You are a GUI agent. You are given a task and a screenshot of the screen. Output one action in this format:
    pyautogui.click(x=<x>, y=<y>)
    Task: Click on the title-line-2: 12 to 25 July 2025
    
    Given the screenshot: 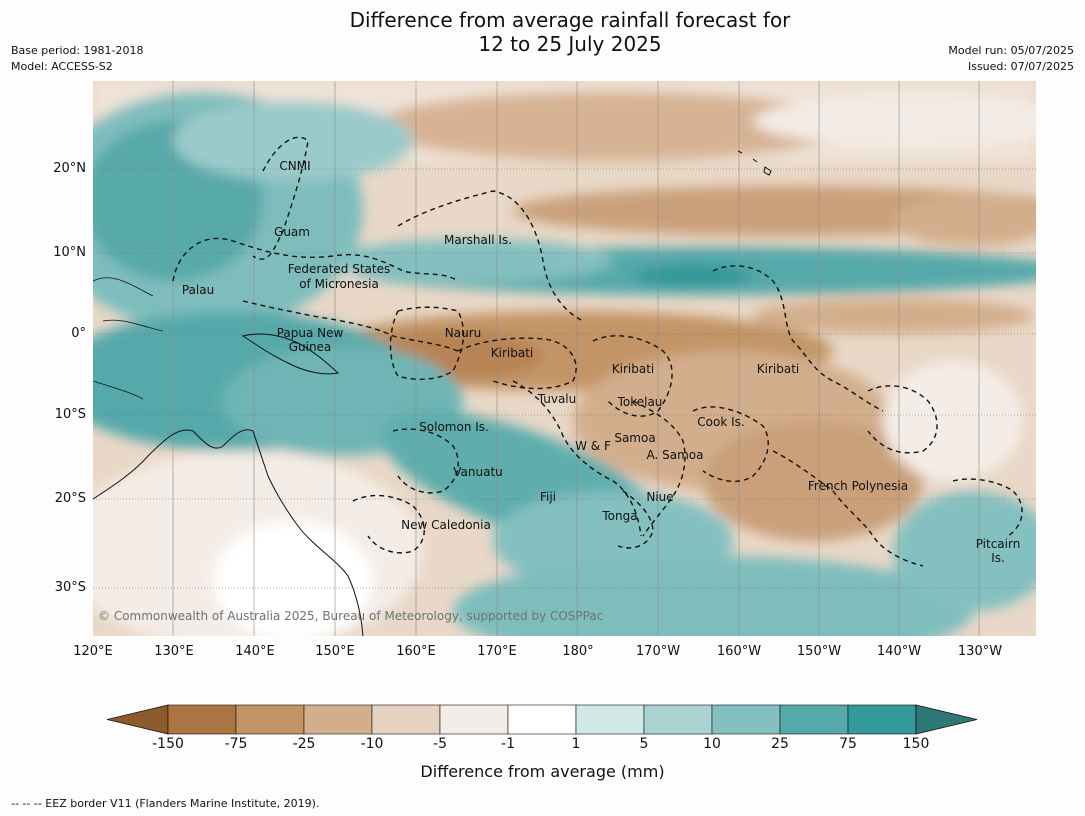 What is the action you would take?
    pyautogui.click(x=570, y=44)
    